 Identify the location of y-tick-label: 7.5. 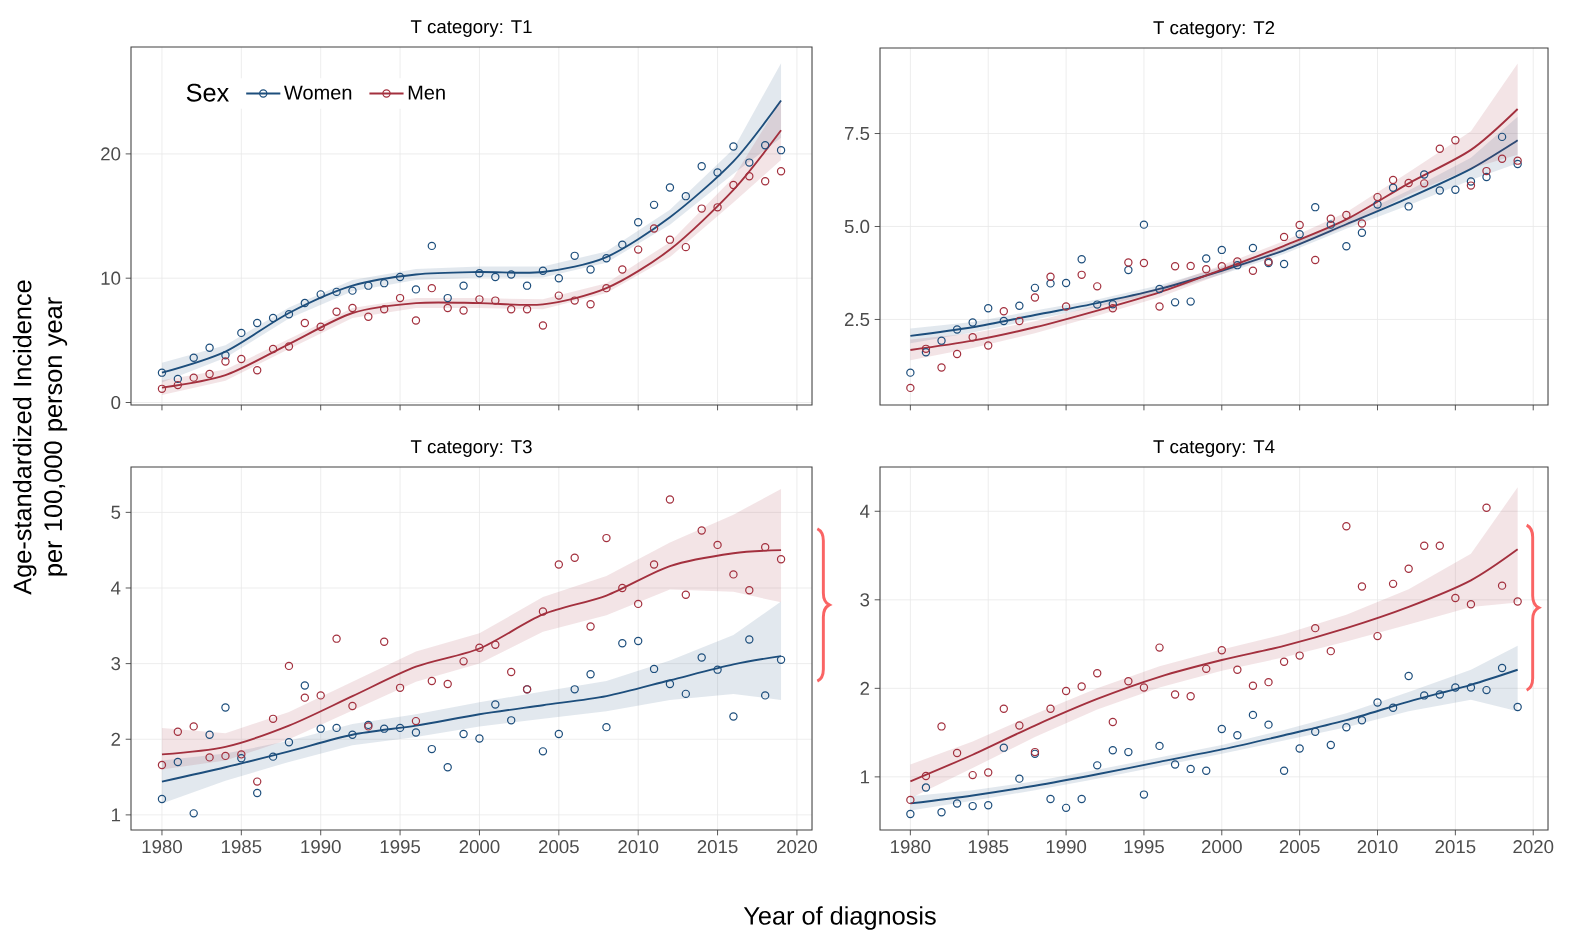
(857, 134).